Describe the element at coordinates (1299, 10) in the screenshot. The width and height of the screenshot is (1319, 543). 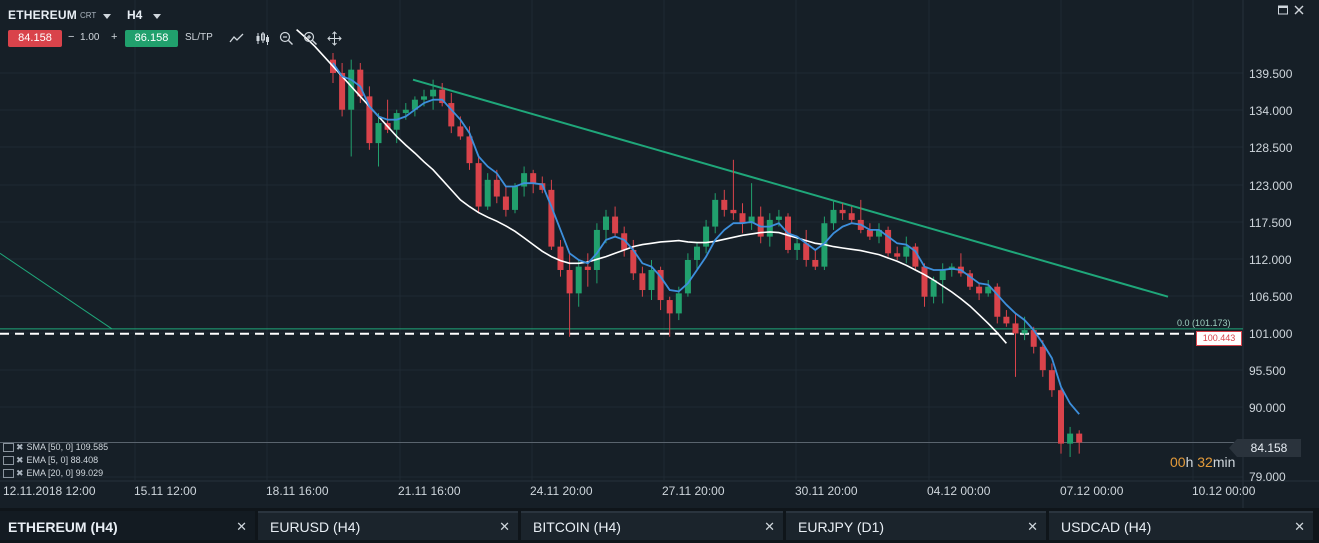
I see `close-icon` at that location.